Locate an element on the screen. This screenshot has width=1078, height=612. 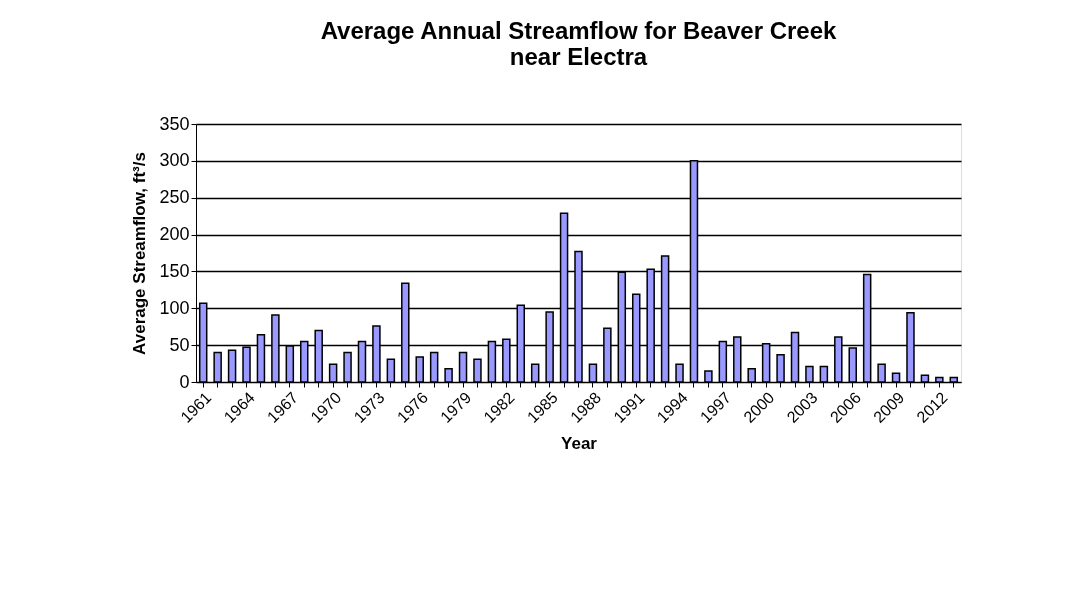
y-tick-label: 0 is located at coordinates (184, 381).